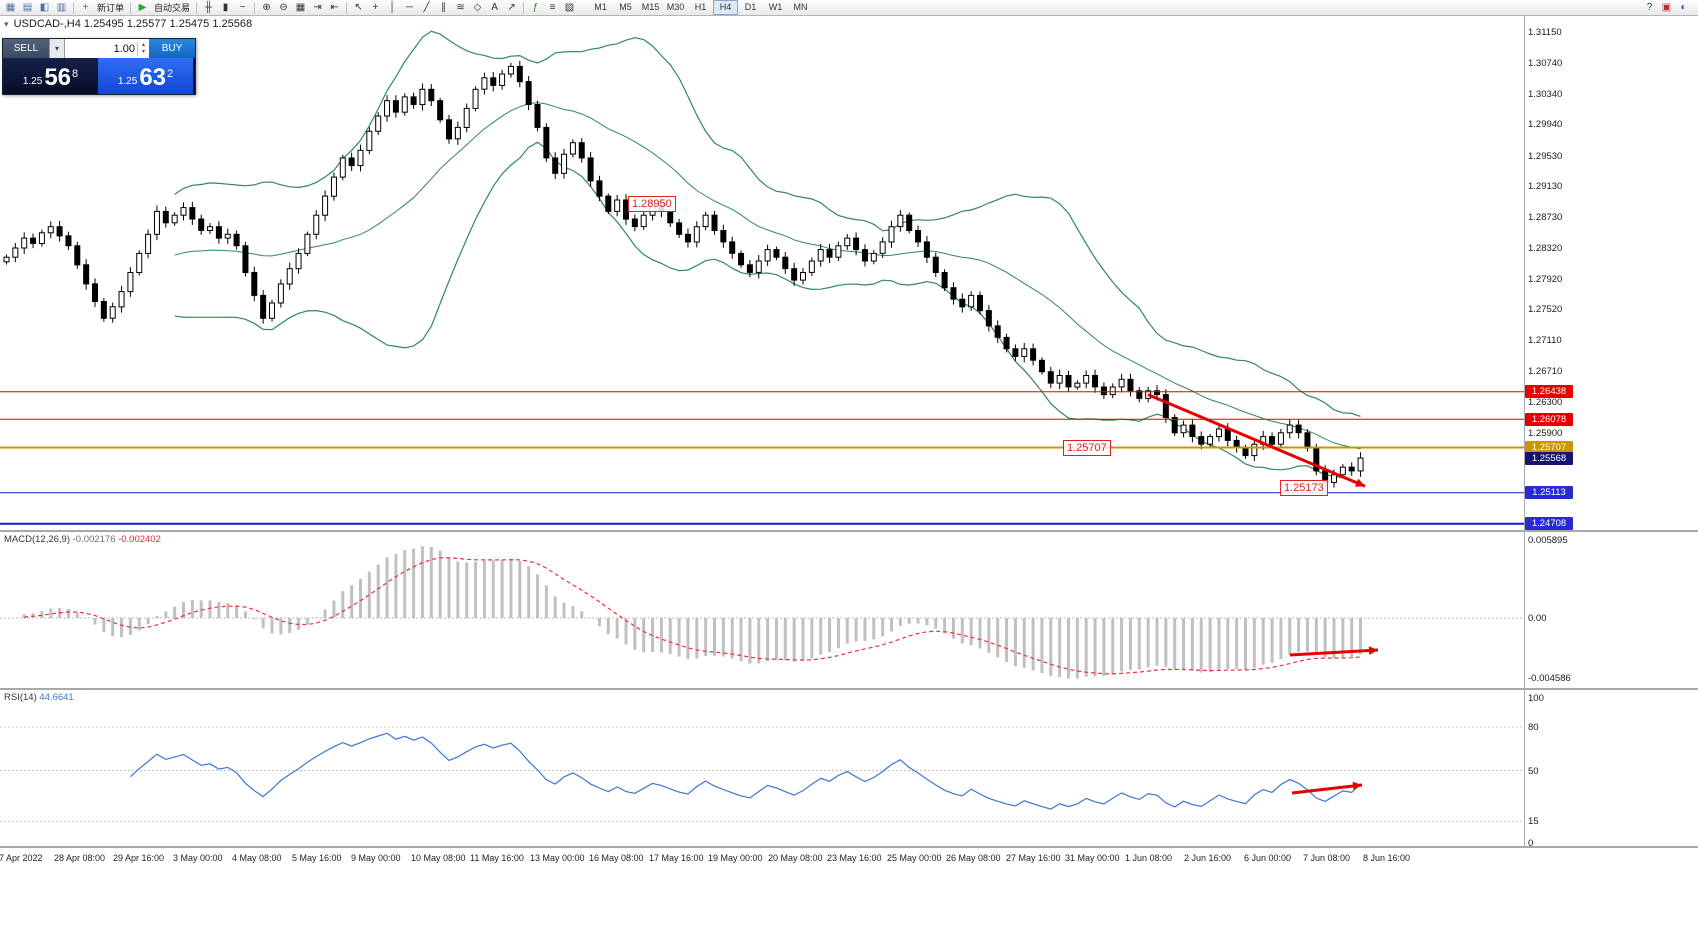 This screenshot has width=1698, height=937. Describe the element at coordinates (58, 77) in the screenshot. I see `sell-price-big: 56` at that location.